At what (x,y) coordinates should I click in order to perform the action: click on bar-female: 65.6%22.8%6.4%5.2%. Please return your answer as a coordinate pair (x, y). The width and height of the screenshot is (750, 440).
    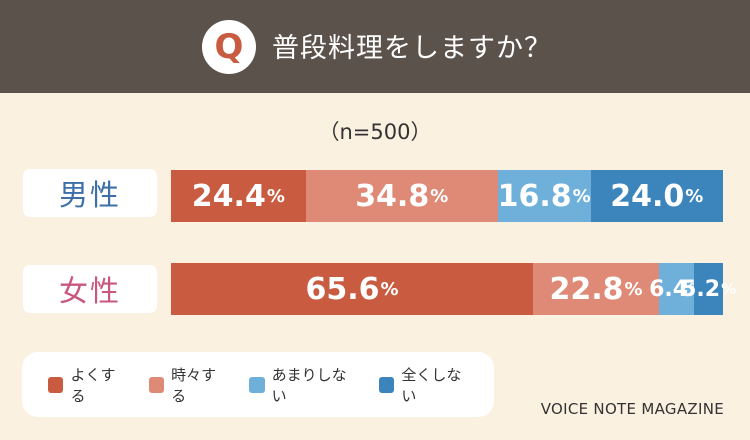
    Looking at the image, I should click on (453, 289).